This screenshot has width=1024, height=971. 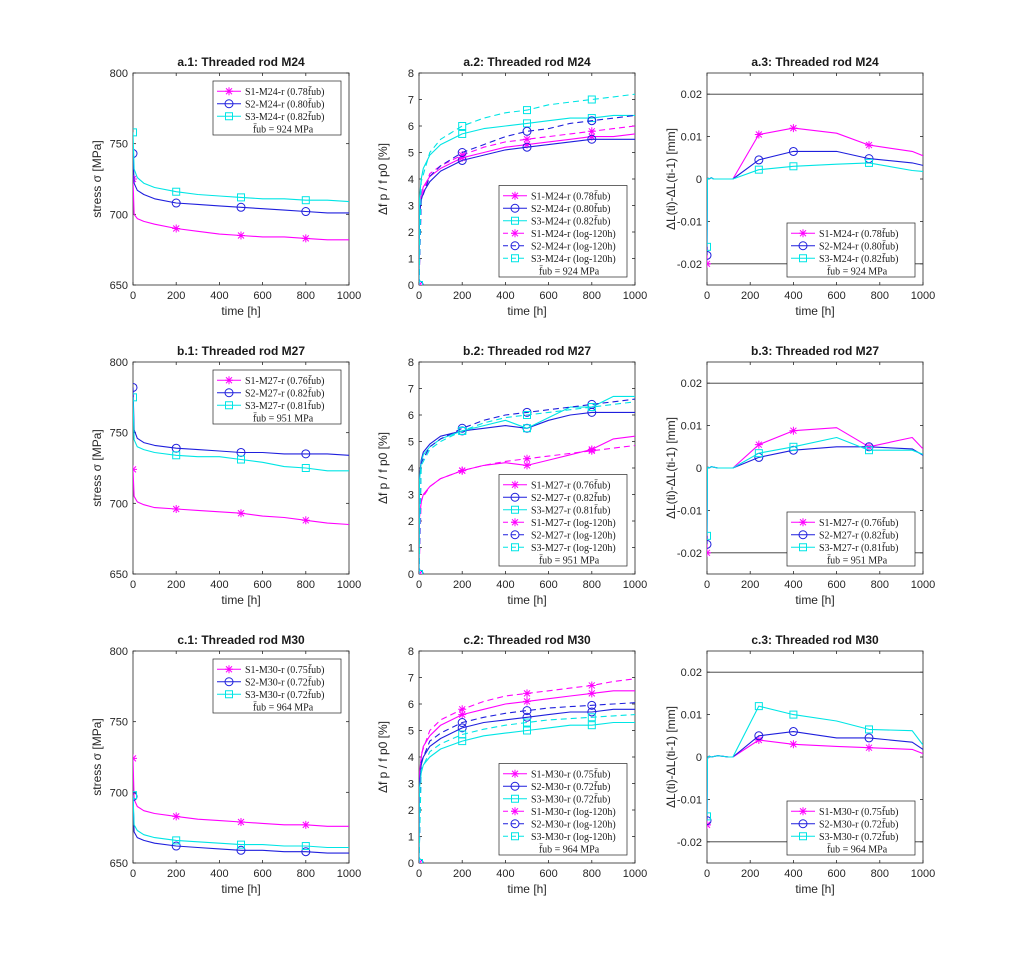 I want to click on legend-entry: S2-M30-r (0.72f̄ub), so click(x=284, y=682).